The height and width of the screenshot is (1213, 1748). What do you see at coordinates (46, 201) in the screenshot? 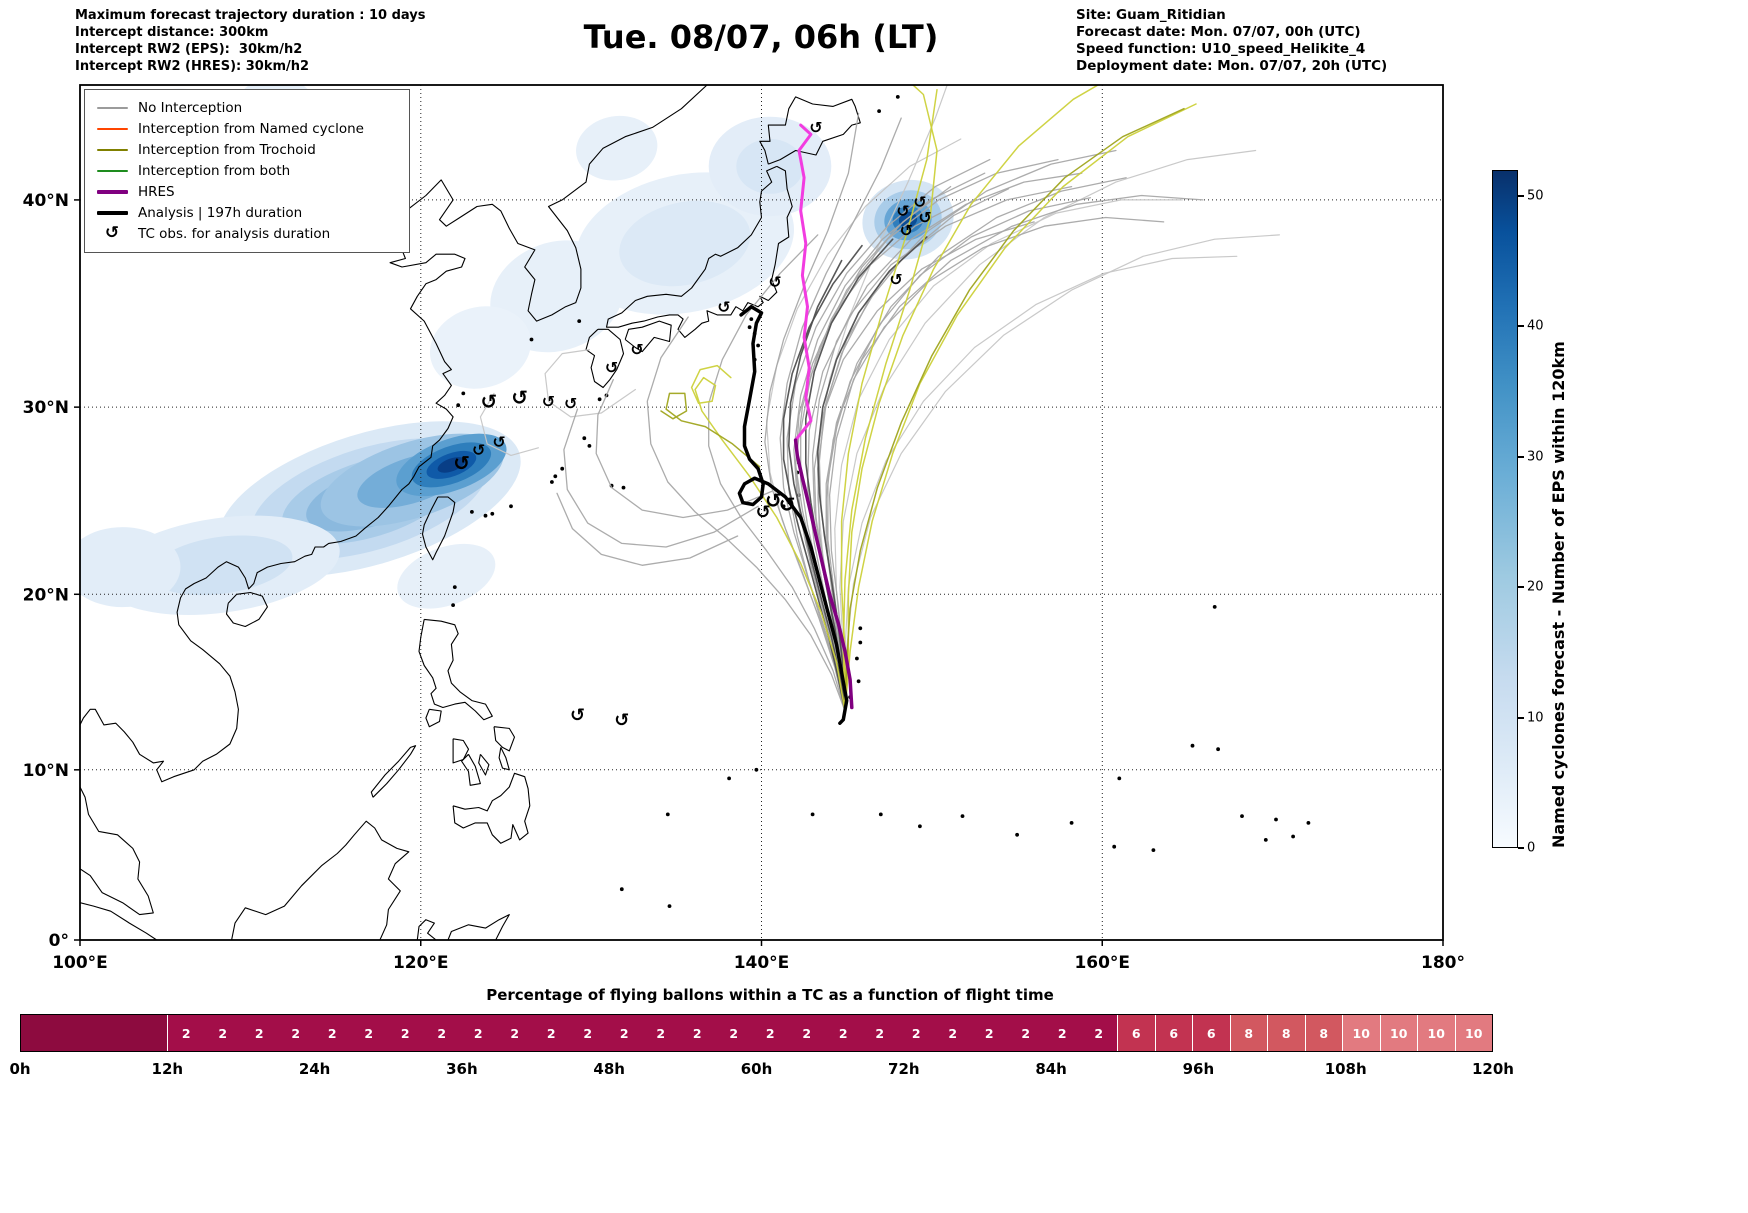
I see `y-tick-label: 40°N` at bounding box center [46, 201].